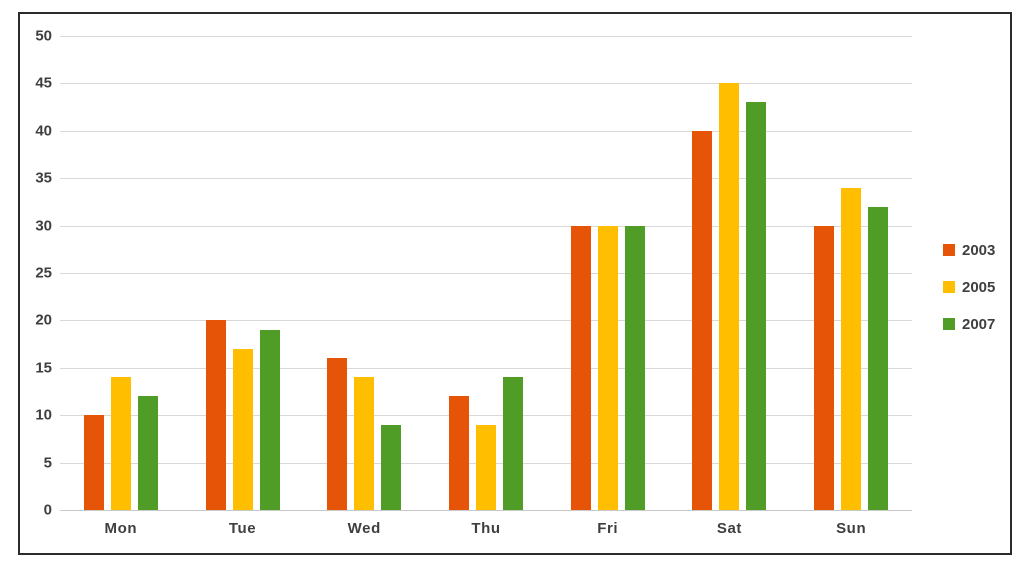 This screenshot has width=1021, height=563. What do you see at coordinates (269, 419) in the screenshot?
I see `bar-2007-tue` at bounding box center [269, 419].